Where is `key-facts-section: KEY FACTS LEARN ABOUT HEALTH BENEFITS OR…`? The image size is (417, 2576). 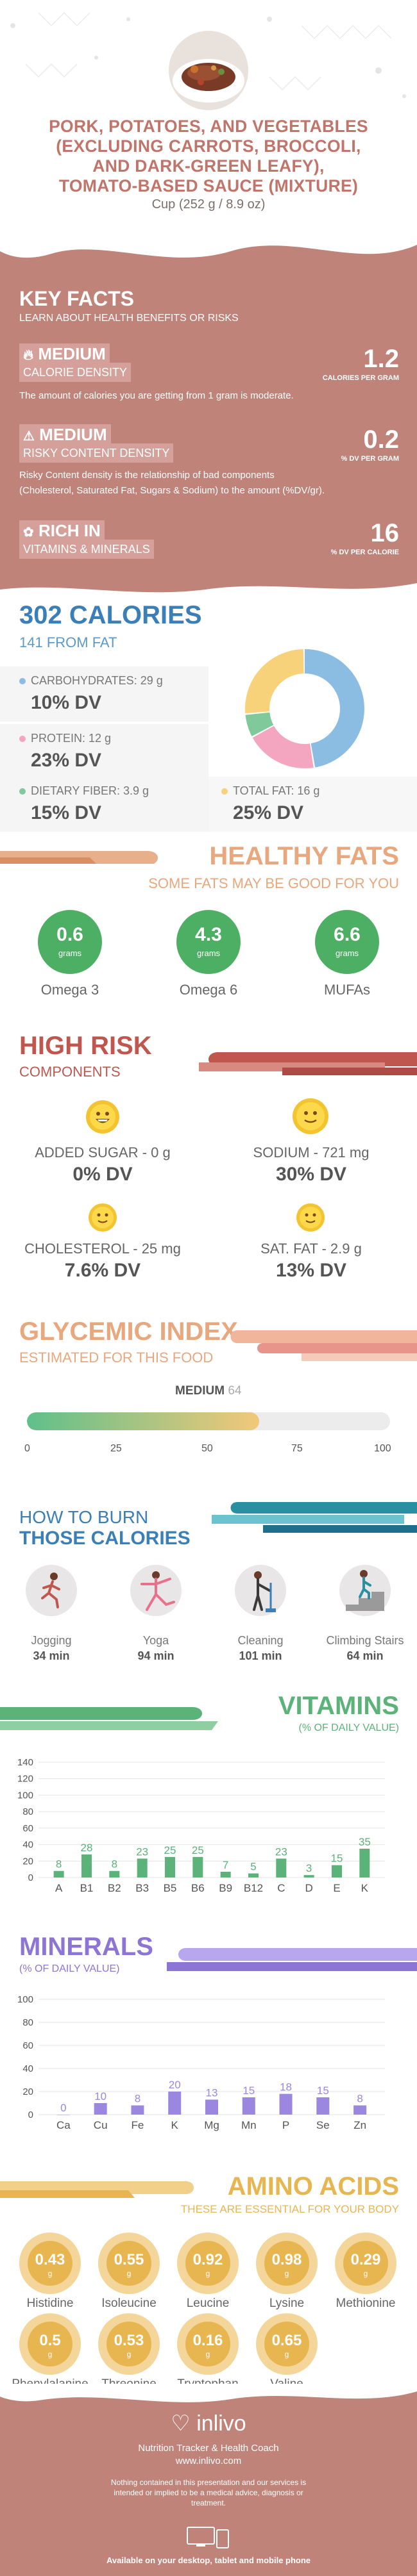
key-facts-section: KEY FACTS LEARN ABOUT HEALTH BENEFITS OR… is located at coordinates (208, 402).